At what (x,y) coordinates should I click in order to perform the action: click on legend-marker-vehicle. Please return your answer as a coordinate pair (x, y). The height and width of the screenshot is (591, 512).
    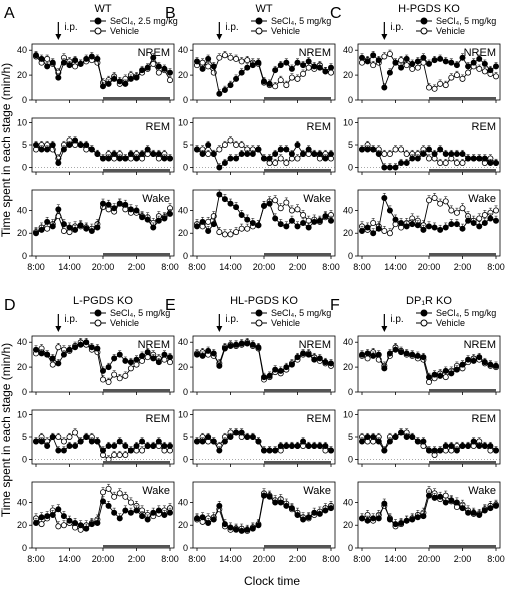
    Looking at the image, I should click on (259, 31).